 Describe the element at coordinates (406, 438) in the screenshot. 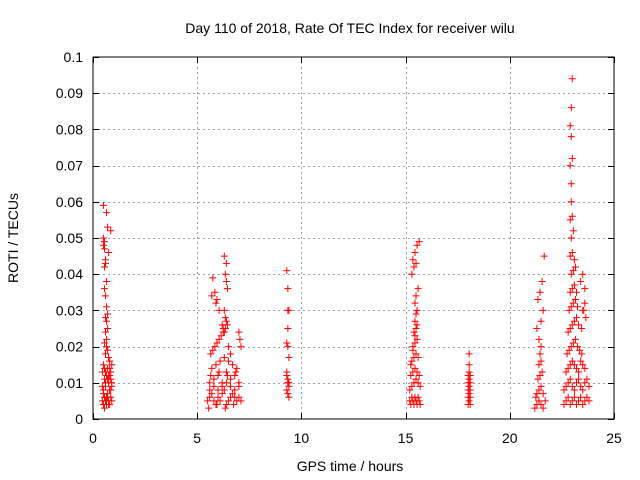

I see `x-tick-label: 15` at that location.